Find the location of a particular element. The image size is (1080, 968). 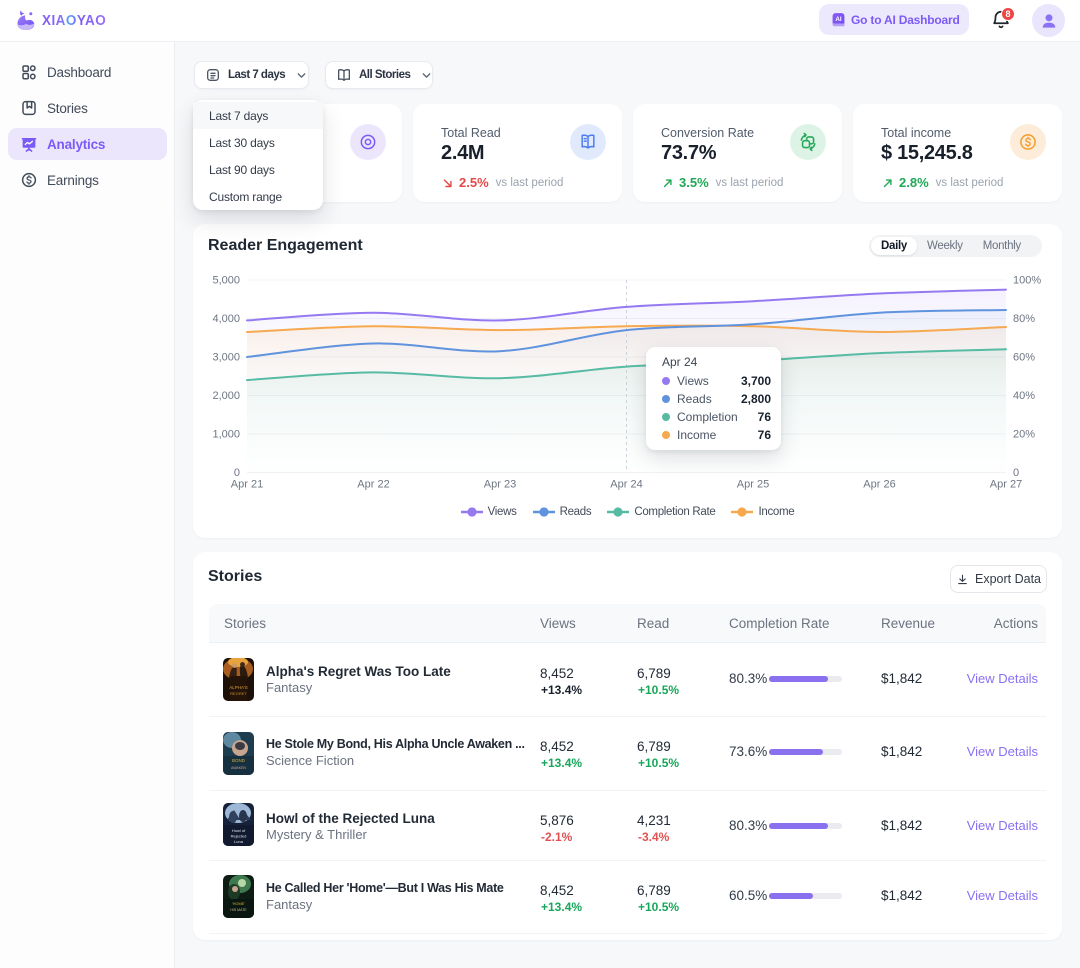

svg-text: 40% is located at coordinates (1024, 396).